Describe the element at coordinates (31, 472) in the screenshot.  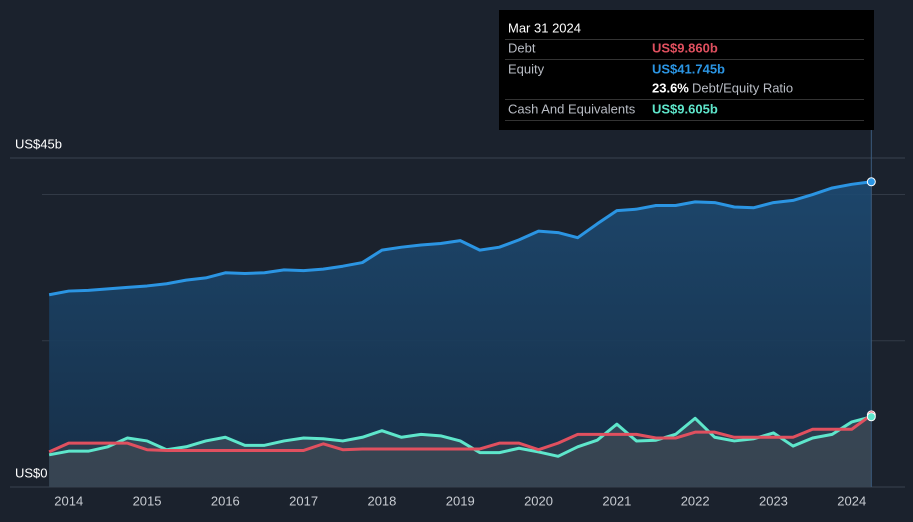
I see `y-tick-label: US$0` at that location.